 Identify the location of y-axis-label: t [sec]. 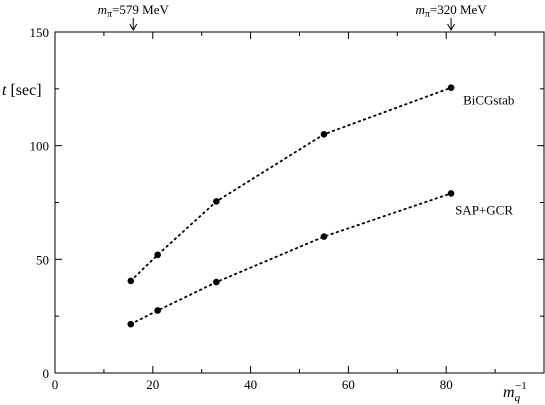
(22, 90).